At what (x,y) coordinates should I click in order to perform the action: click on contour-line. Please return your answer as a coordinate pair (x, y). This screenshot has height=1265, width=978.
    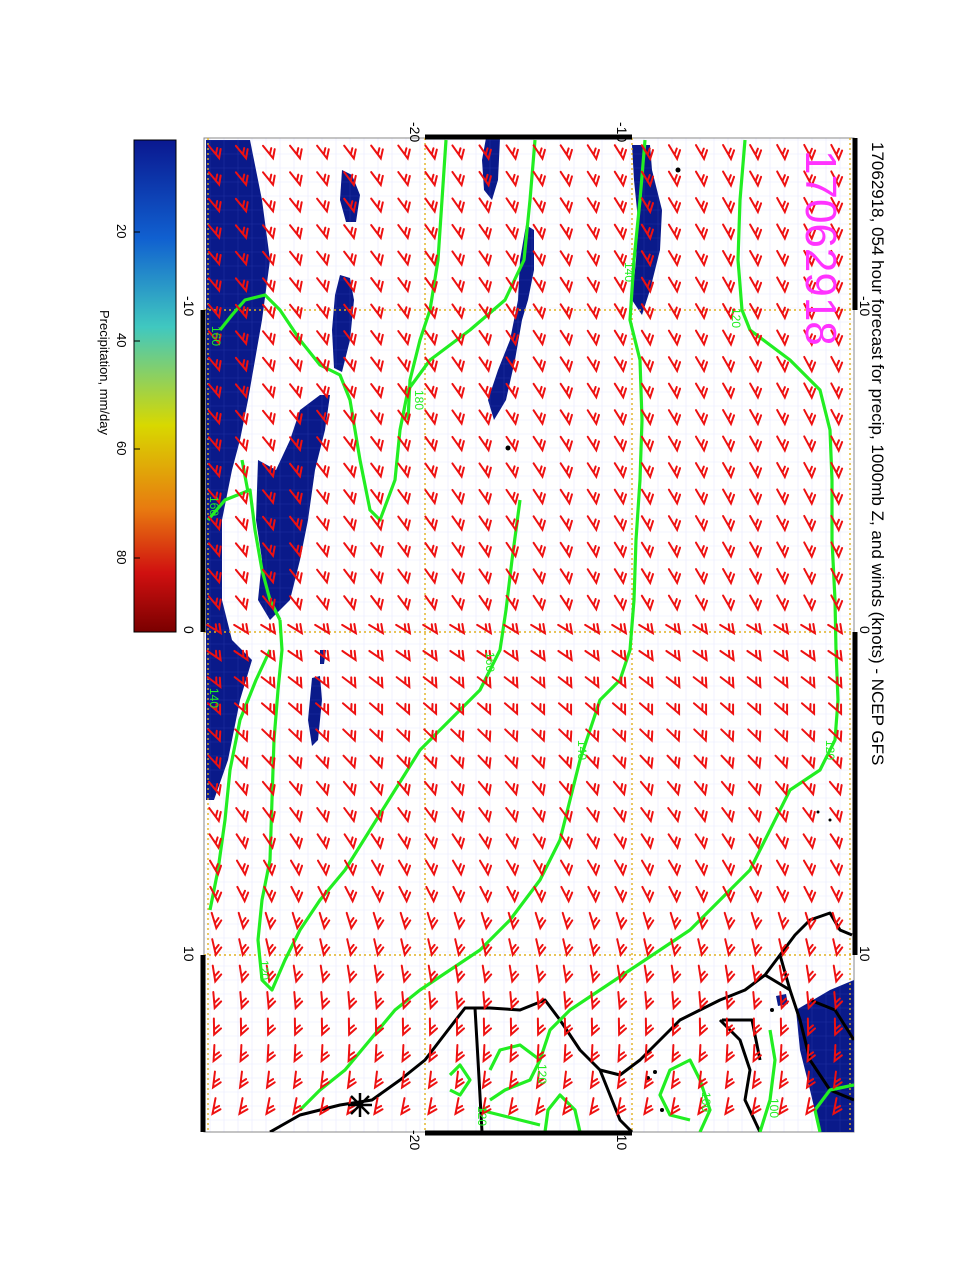
    Looking at the image, I should click on (460, 1080).